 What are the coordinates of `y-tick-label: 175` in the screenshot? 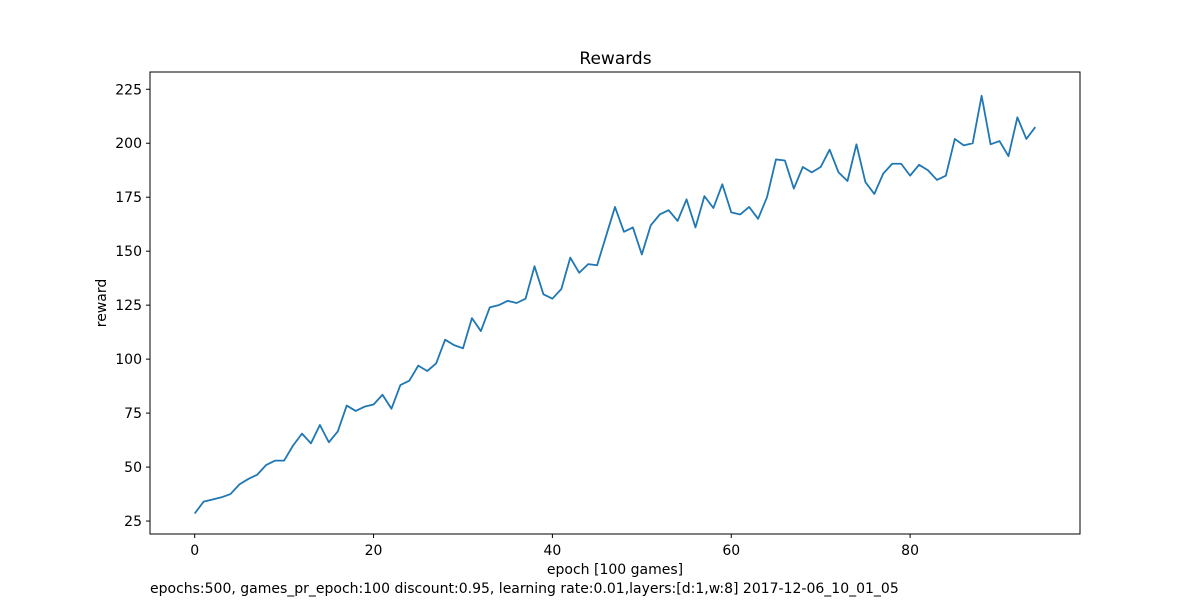 It's located at (128, 198).